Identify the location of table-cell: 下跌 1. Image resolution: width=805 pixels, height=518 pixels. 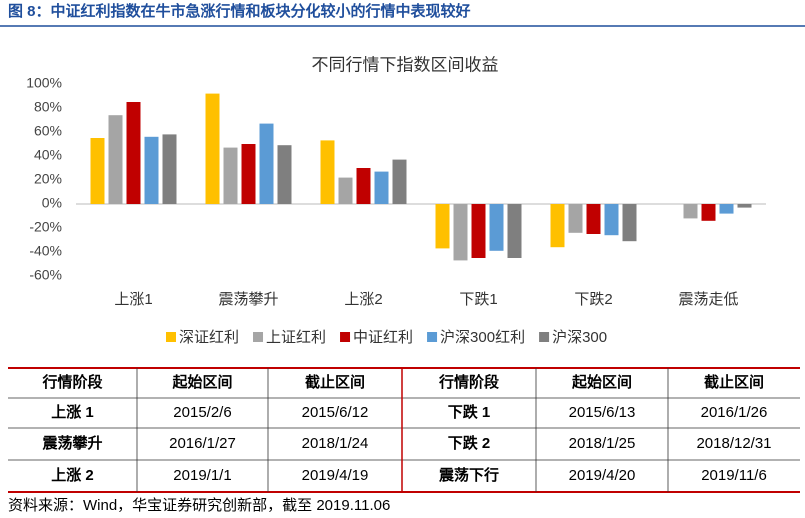
(469, 412).